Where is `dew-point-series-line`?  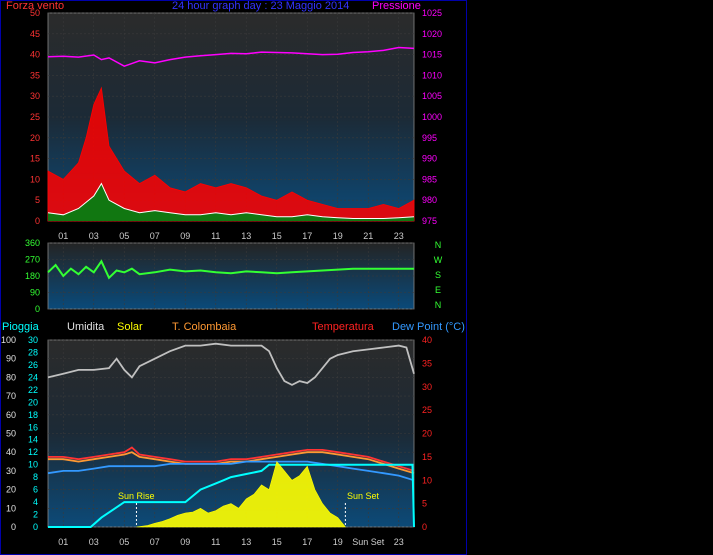 dew-point-series-line is located at coordinates (231, 471).